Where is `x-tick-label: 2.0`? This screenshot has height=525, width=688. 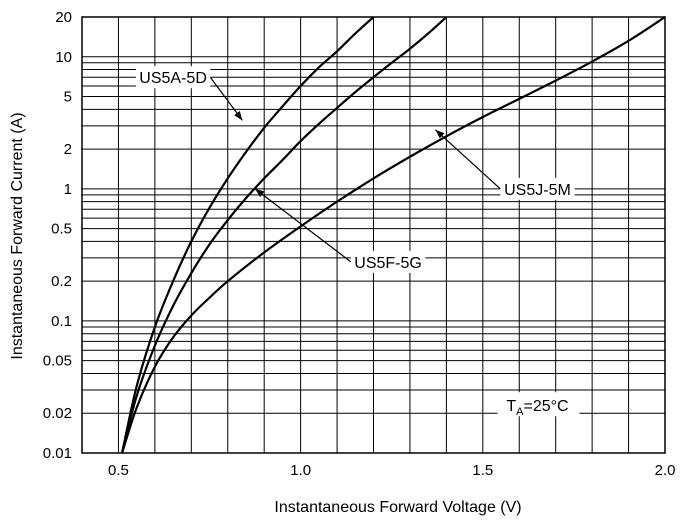
x-tick-label: 2.0 is located at coordinates (665, 470).